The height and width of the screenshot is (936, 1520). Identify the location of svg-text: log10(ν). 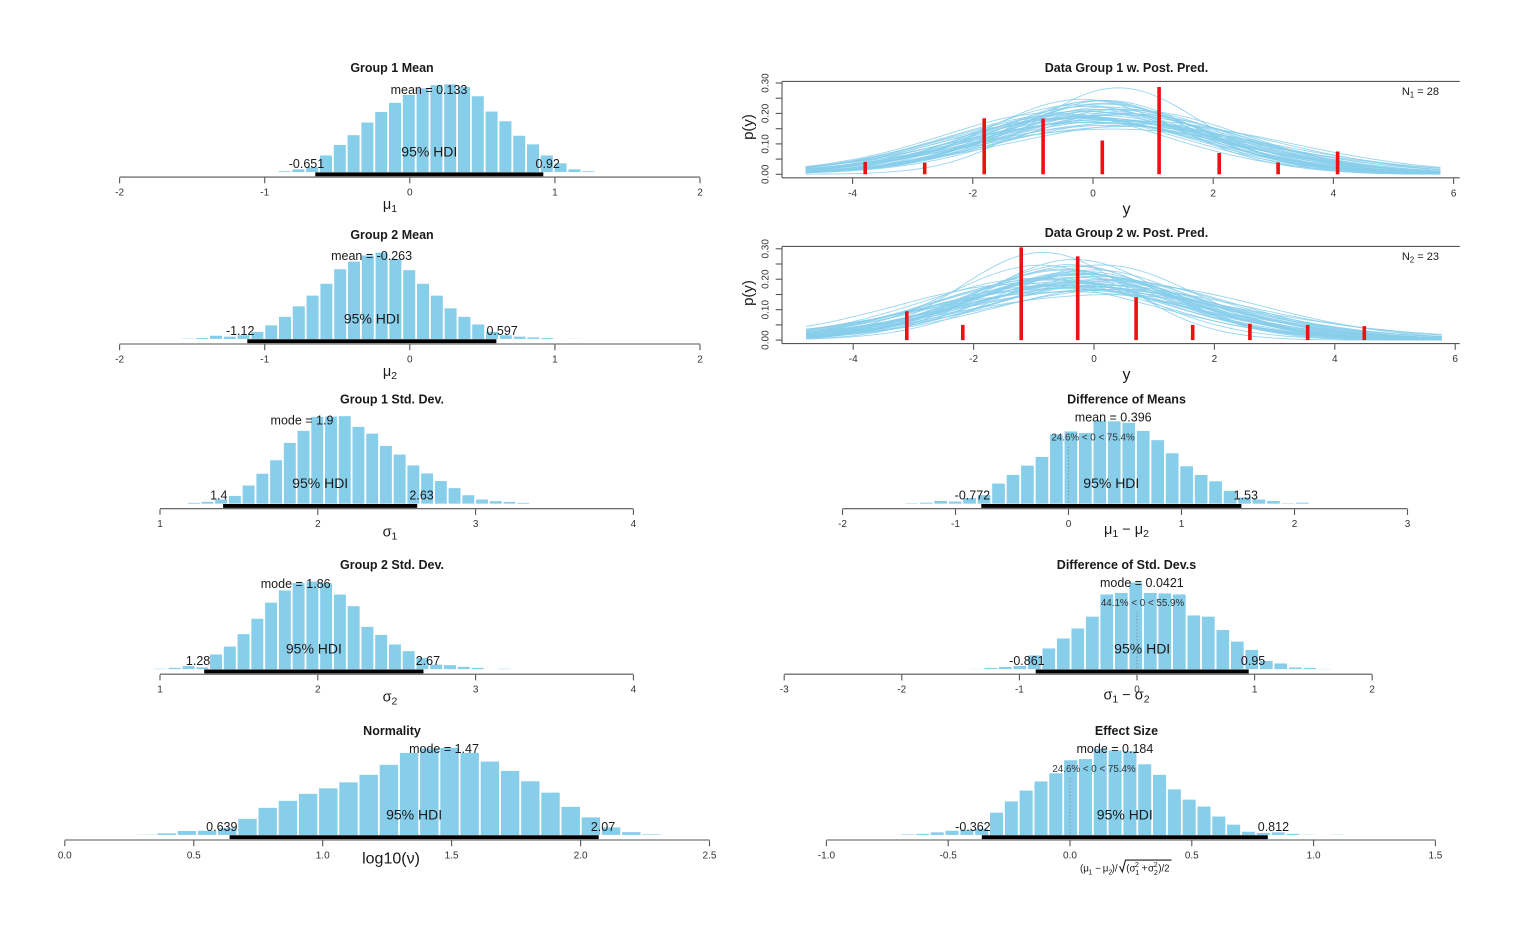
(391, 859).